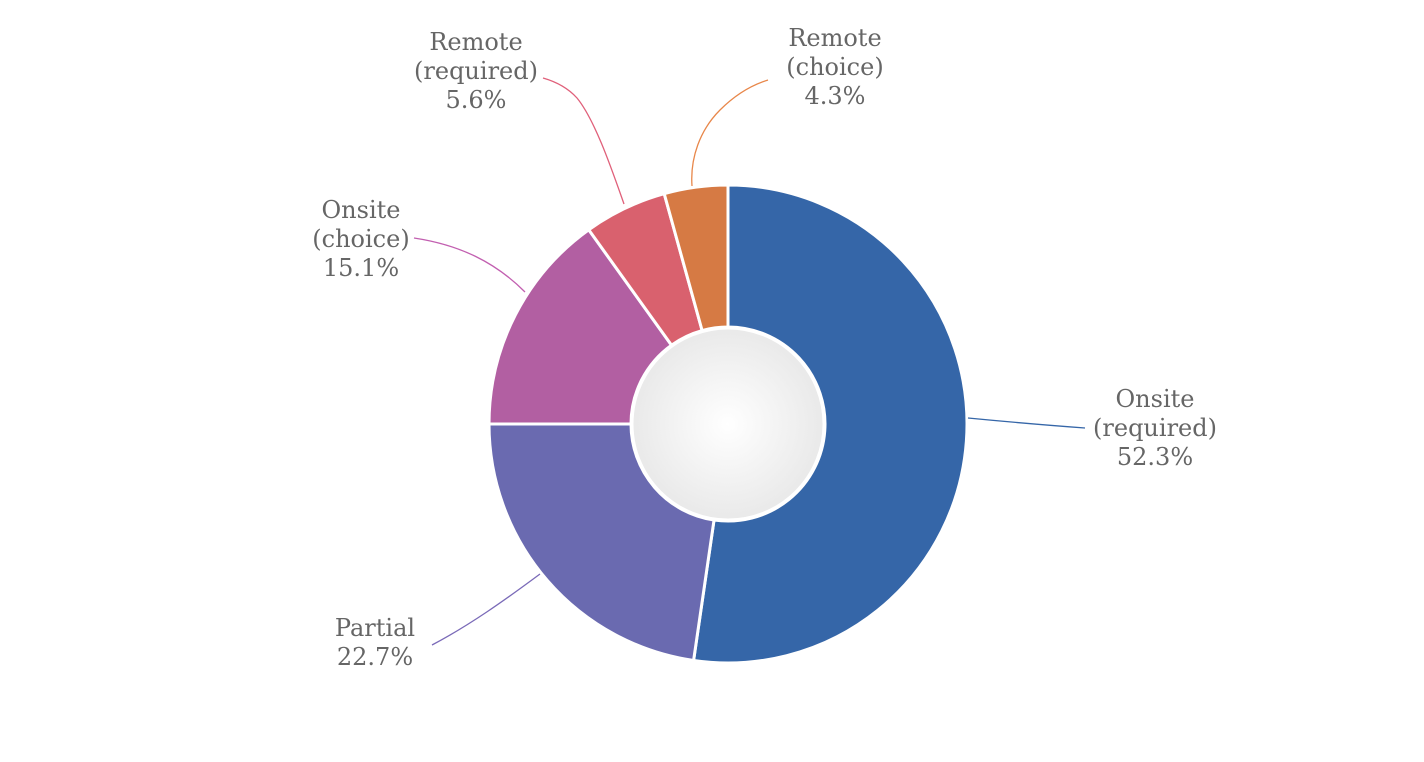  Describe the element at coordinates (835, 96) in the screenshot. I see `slice-value-label: 4.3%` at that location.